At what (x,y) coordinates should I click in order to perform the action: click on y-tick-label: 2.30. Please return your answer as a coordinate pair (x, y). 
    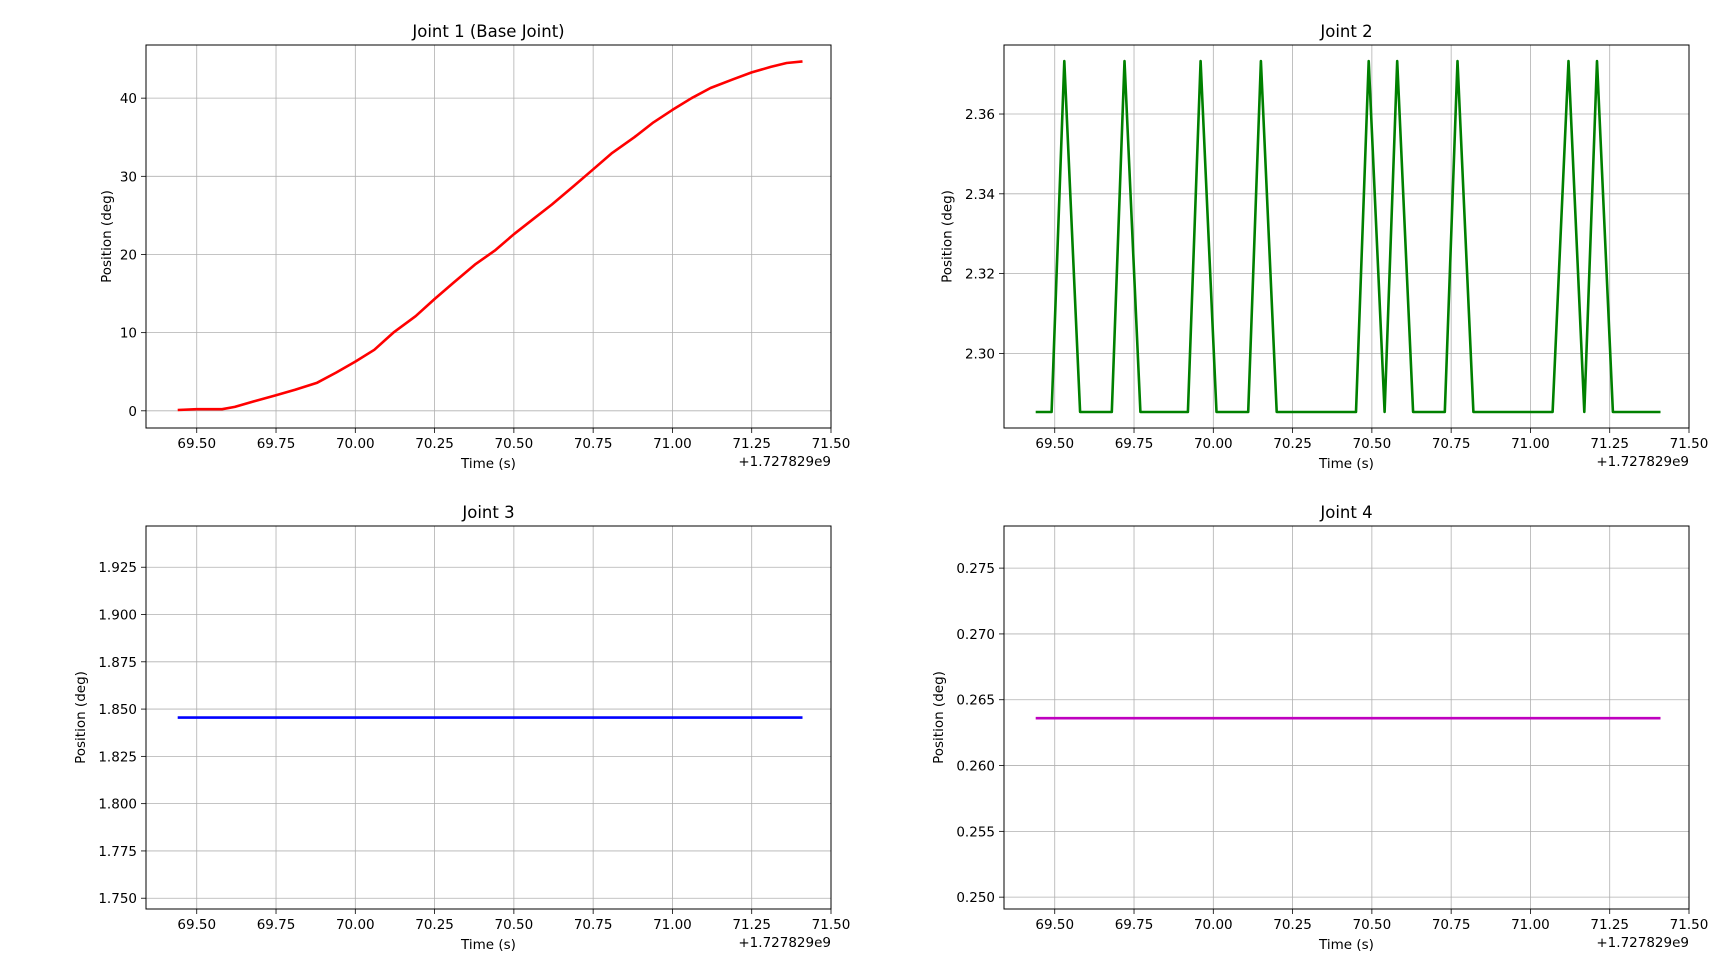
    Looking at the image, I should click on (980, 354).